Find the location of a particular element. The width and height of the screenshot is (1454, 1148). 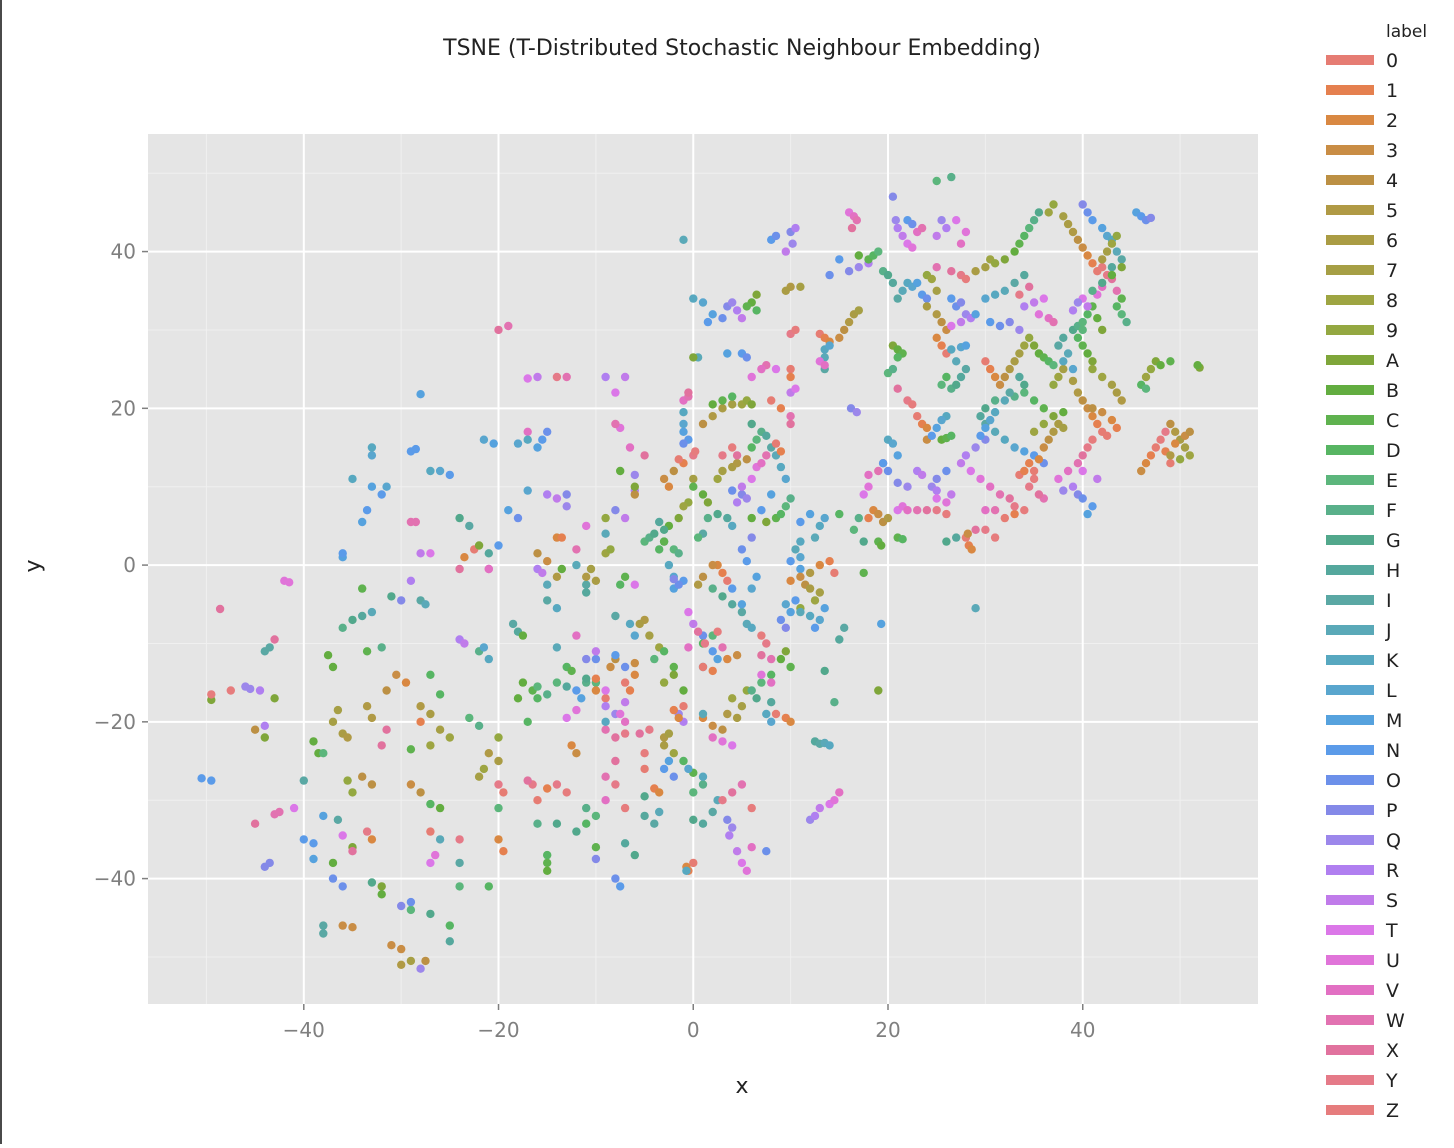

legend-label: R is located at coordinates (1392, 871).